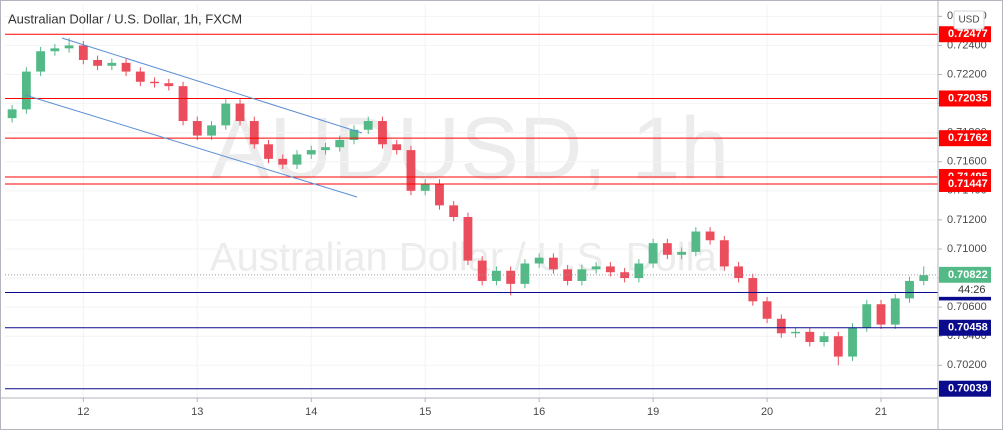 This screenshot has width=1003, height=430. I want to click on x-tick-label: 16, so click(539, 412).